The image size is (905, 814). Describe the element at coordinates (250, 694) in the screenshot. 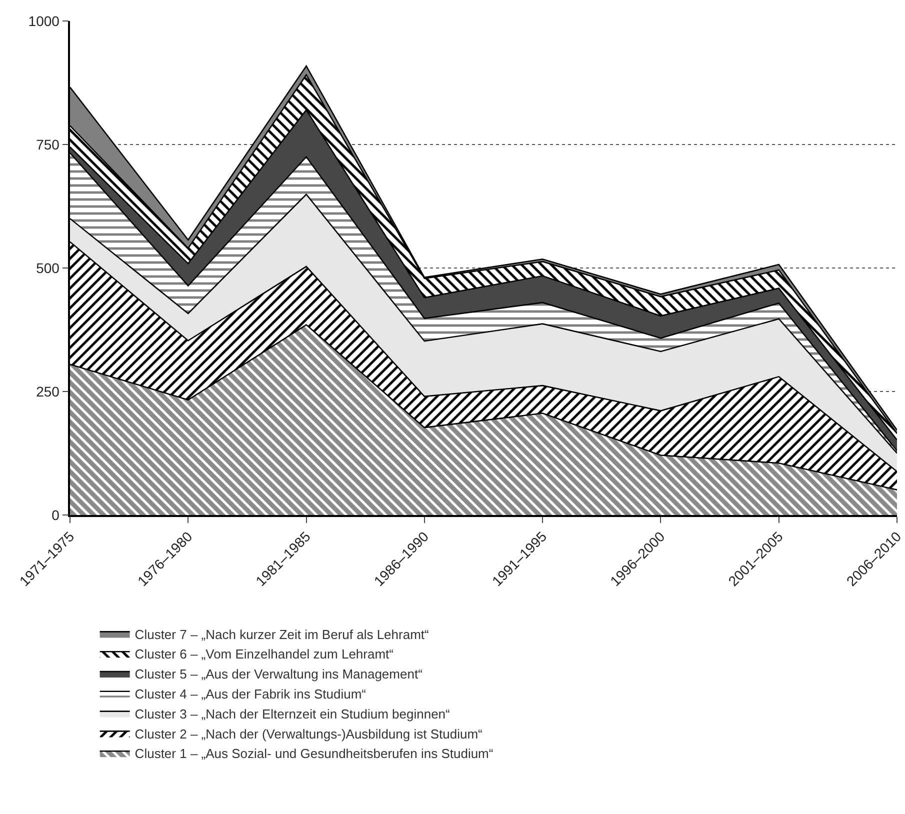

I see `legend-label: Cluster 4 – „Aus der Fabrik ins Studium“` at that location.